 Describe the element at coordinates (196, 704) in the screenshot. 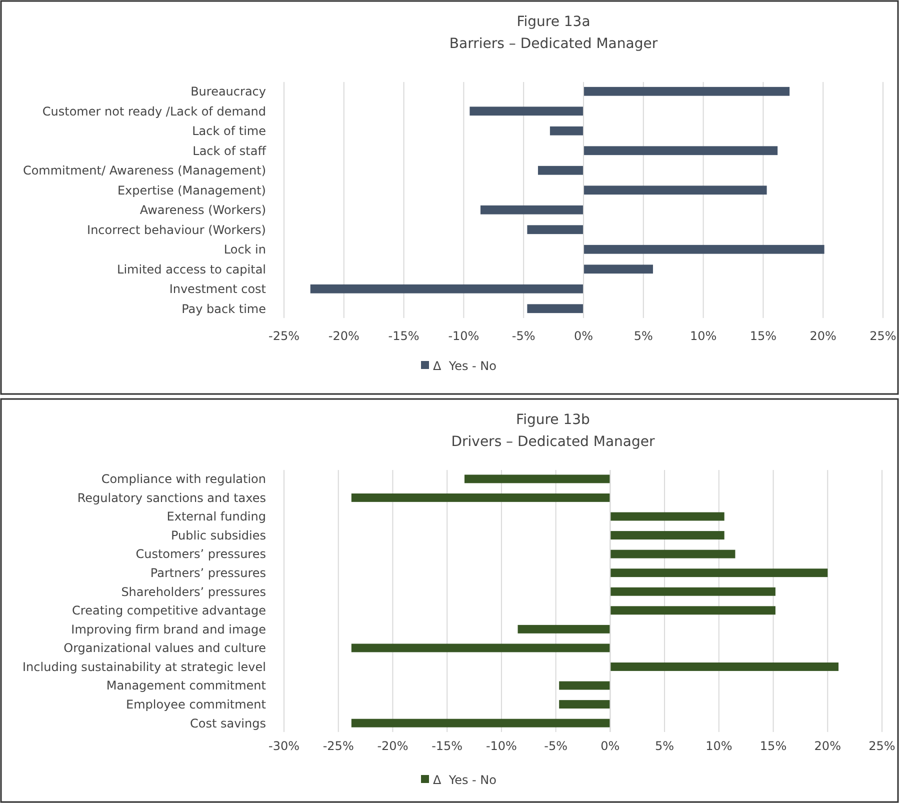

I see `y-tick-label: Employee commitment` at that location.